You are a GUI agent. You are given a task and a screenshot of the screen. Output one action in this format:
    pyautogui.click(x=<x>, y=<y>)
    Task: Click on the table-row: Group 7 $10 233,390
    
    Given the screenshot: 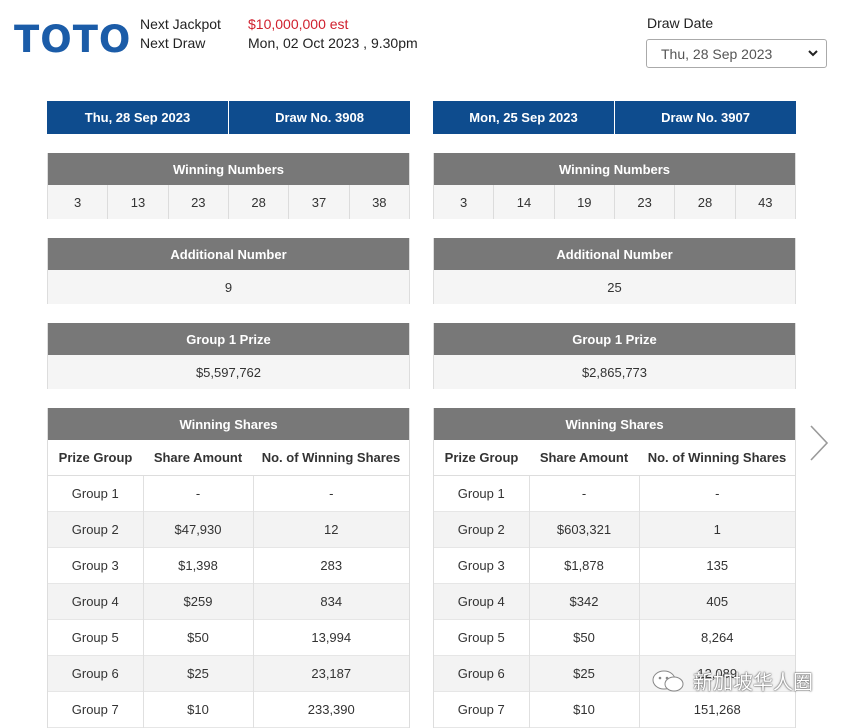 What is the action you would take?
    pyautogui.click(x=228, y=709)
    